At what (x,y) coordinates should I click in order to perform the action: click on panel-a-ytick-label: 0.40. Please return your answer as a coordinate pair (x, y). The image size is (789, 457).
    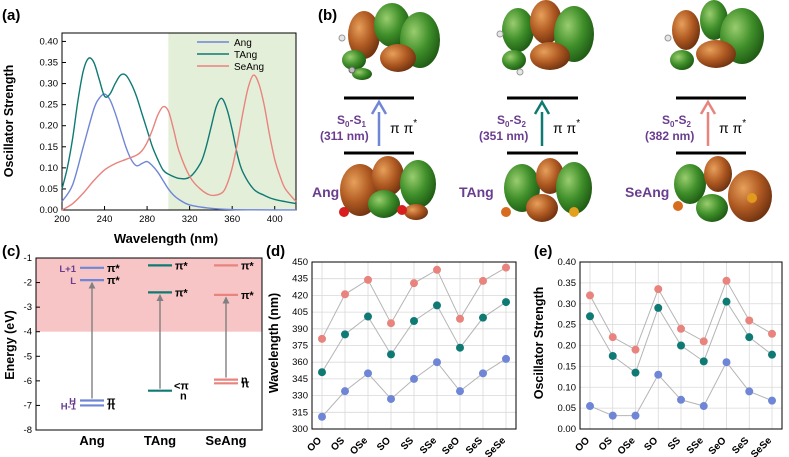
    Looking at the image, I should click on (49, 41).